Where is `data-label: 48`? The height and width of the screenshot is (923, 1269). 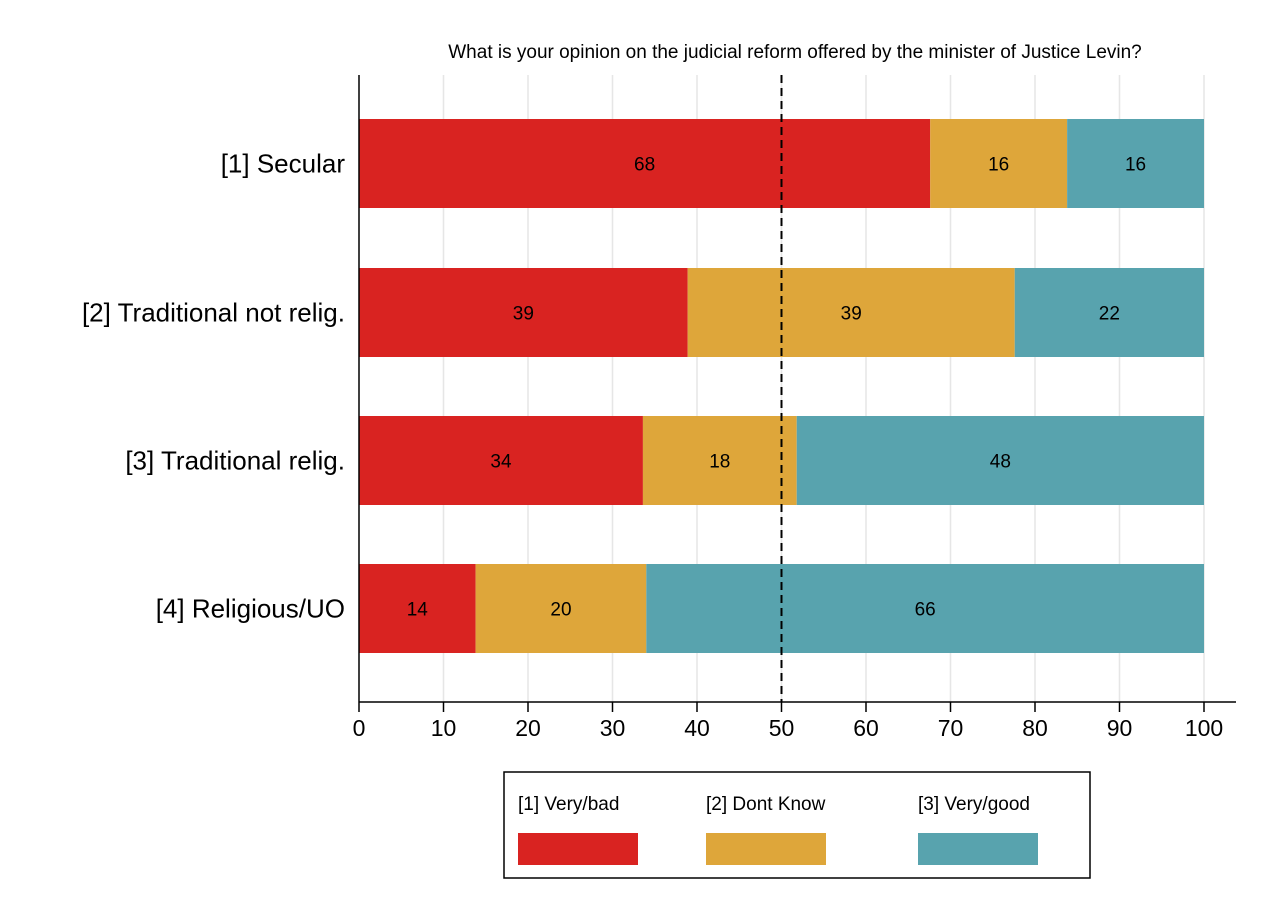
data-label: 48 is located at coordinates (1000, 462).